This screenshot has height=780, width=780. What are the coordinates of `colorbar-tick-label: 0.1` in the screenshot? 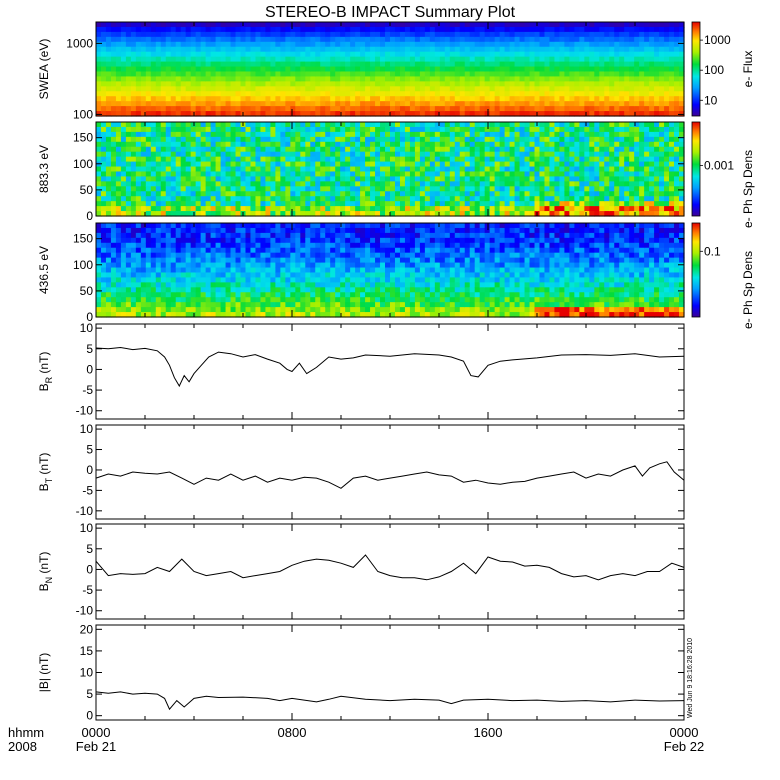 It's located at (712, 251).